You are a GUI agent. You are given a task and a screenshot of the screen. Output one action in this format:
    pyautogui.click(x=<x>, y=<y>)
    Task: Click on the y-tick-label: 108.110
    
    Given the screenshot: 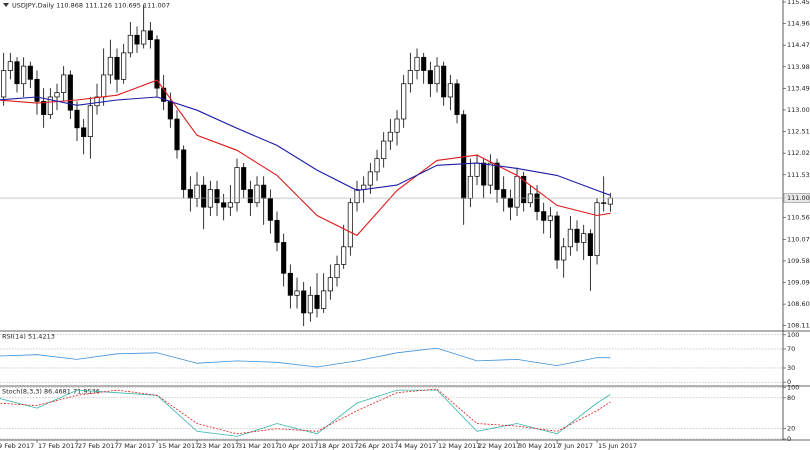 What is the action you would take?
    pyautogui.click(x=798, y=326)
    